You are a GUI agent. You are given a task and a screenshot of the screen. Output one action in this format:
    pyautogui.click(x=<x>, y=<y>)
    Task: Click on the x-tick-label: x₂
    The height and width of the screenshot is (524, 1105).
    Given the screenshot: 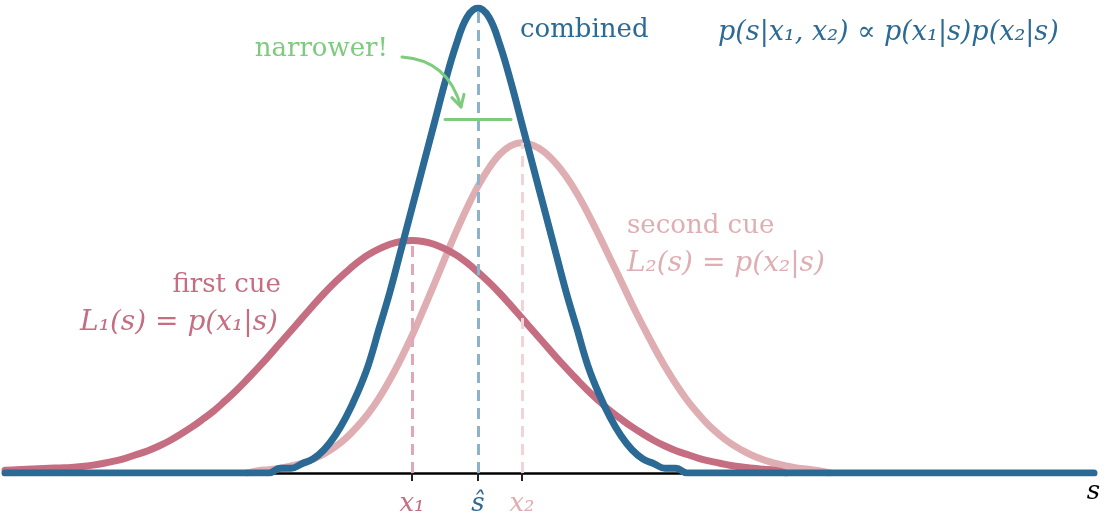 What is the action you would take?
    pyautogui.click(x=522, y=502)
    